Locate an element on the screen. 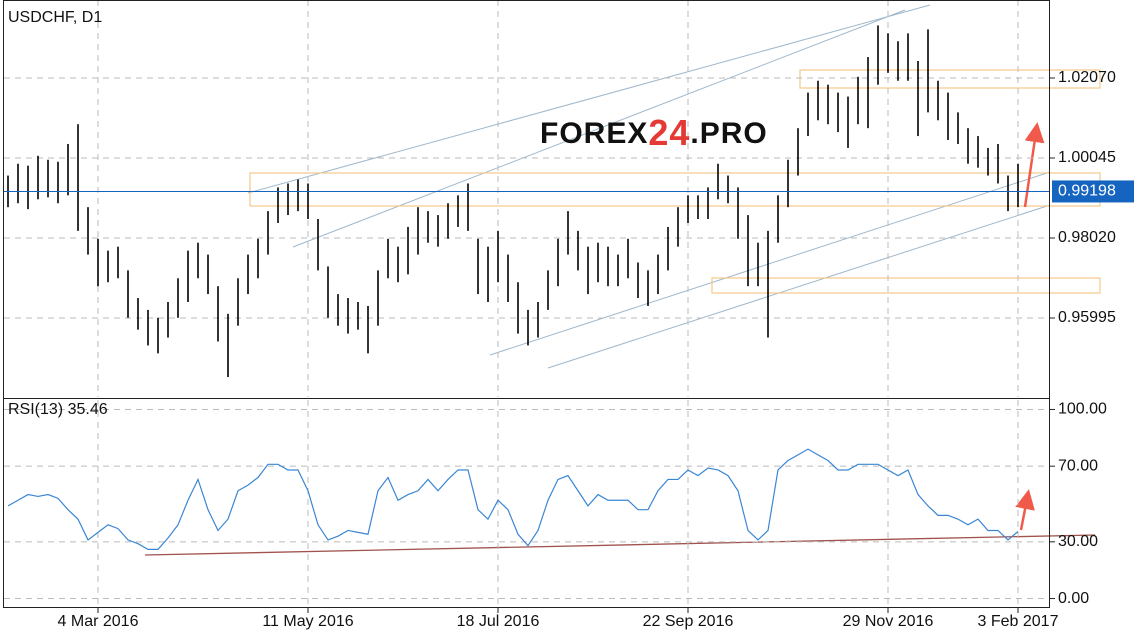 The width and height of the screenshot is (1136, 640). x-tick-label: 18 Jul 2016 is located at coordinates (498, 621).